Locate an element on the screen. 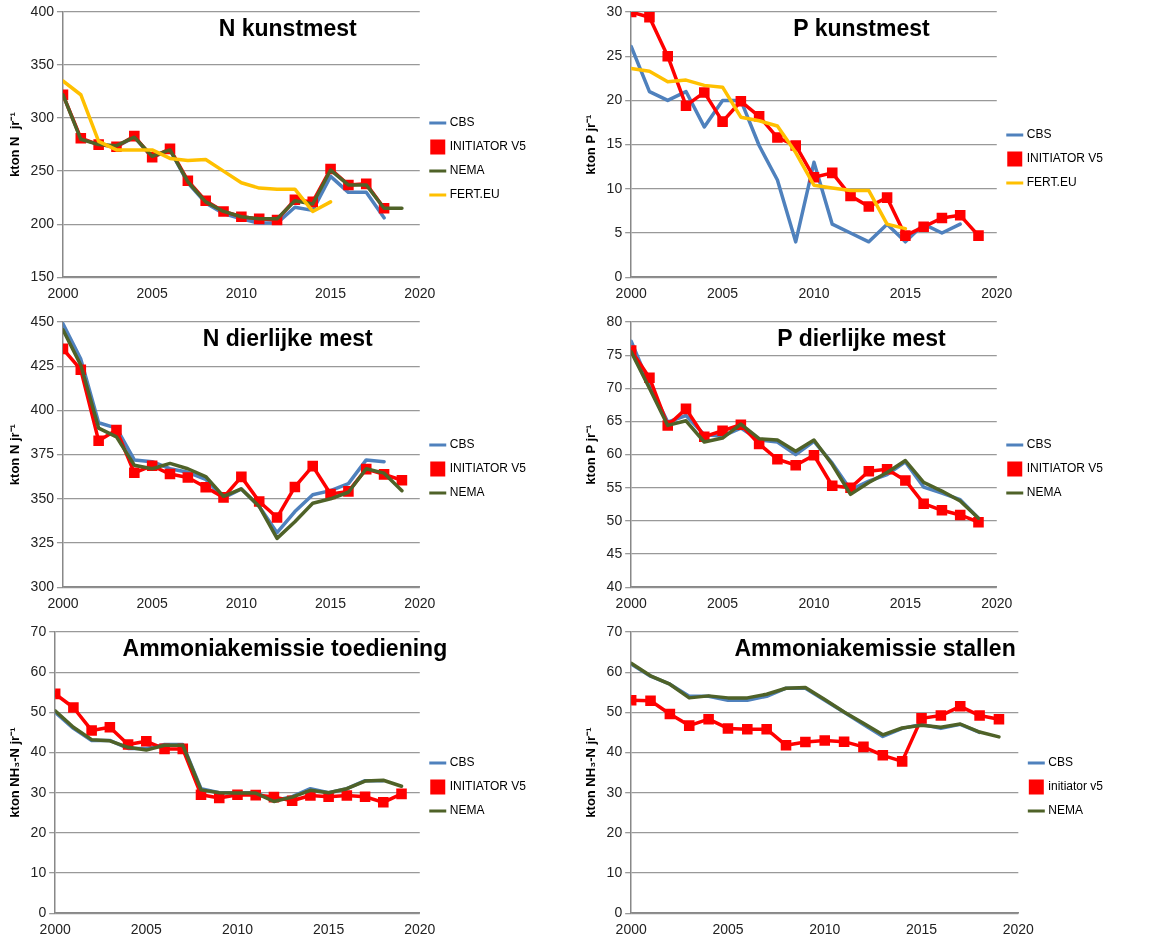 The image size is (1153, 946). chart-title: N kunstmest is located at coordinates (288, 27).